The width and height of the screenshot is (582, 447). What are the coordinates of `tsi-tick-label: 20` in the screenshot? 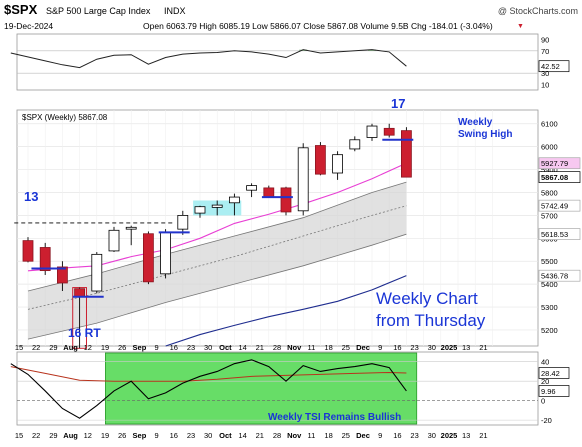 It's located at (545, 381).